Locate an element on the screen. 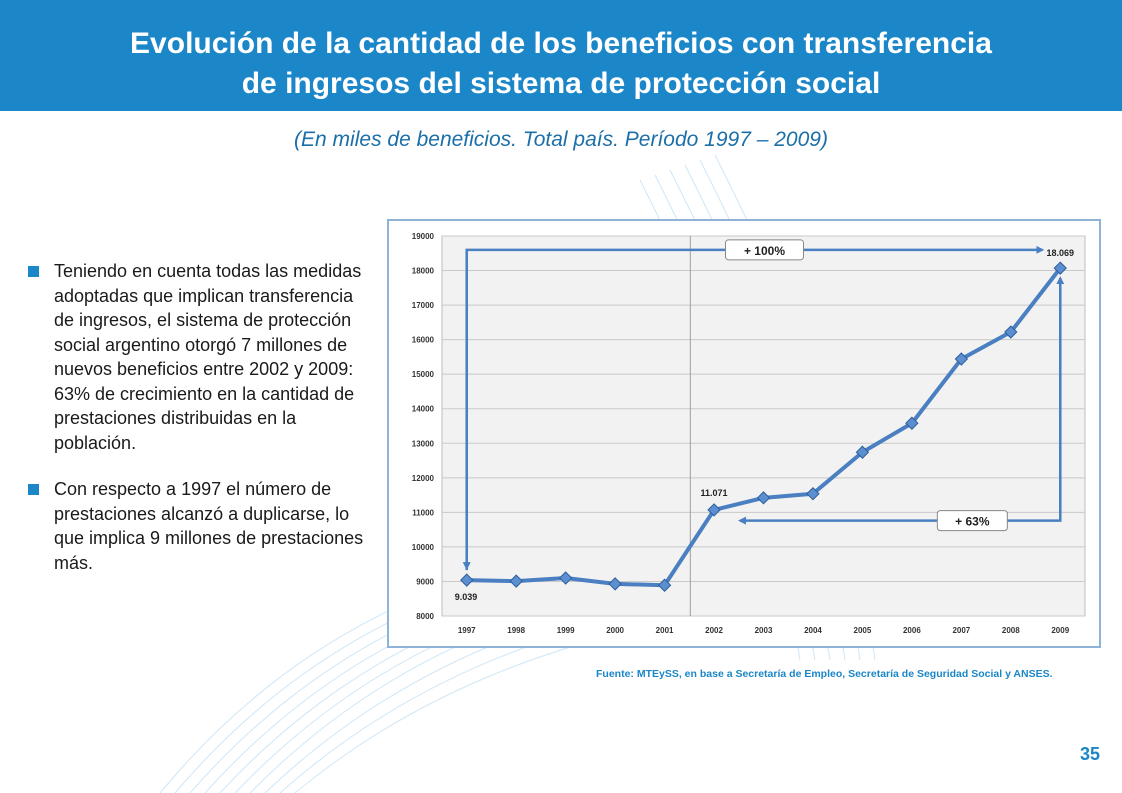 Image resolution: width=1122 pixels, height=793 pixels. data-point-2002 is located at coordinates (714, 510).